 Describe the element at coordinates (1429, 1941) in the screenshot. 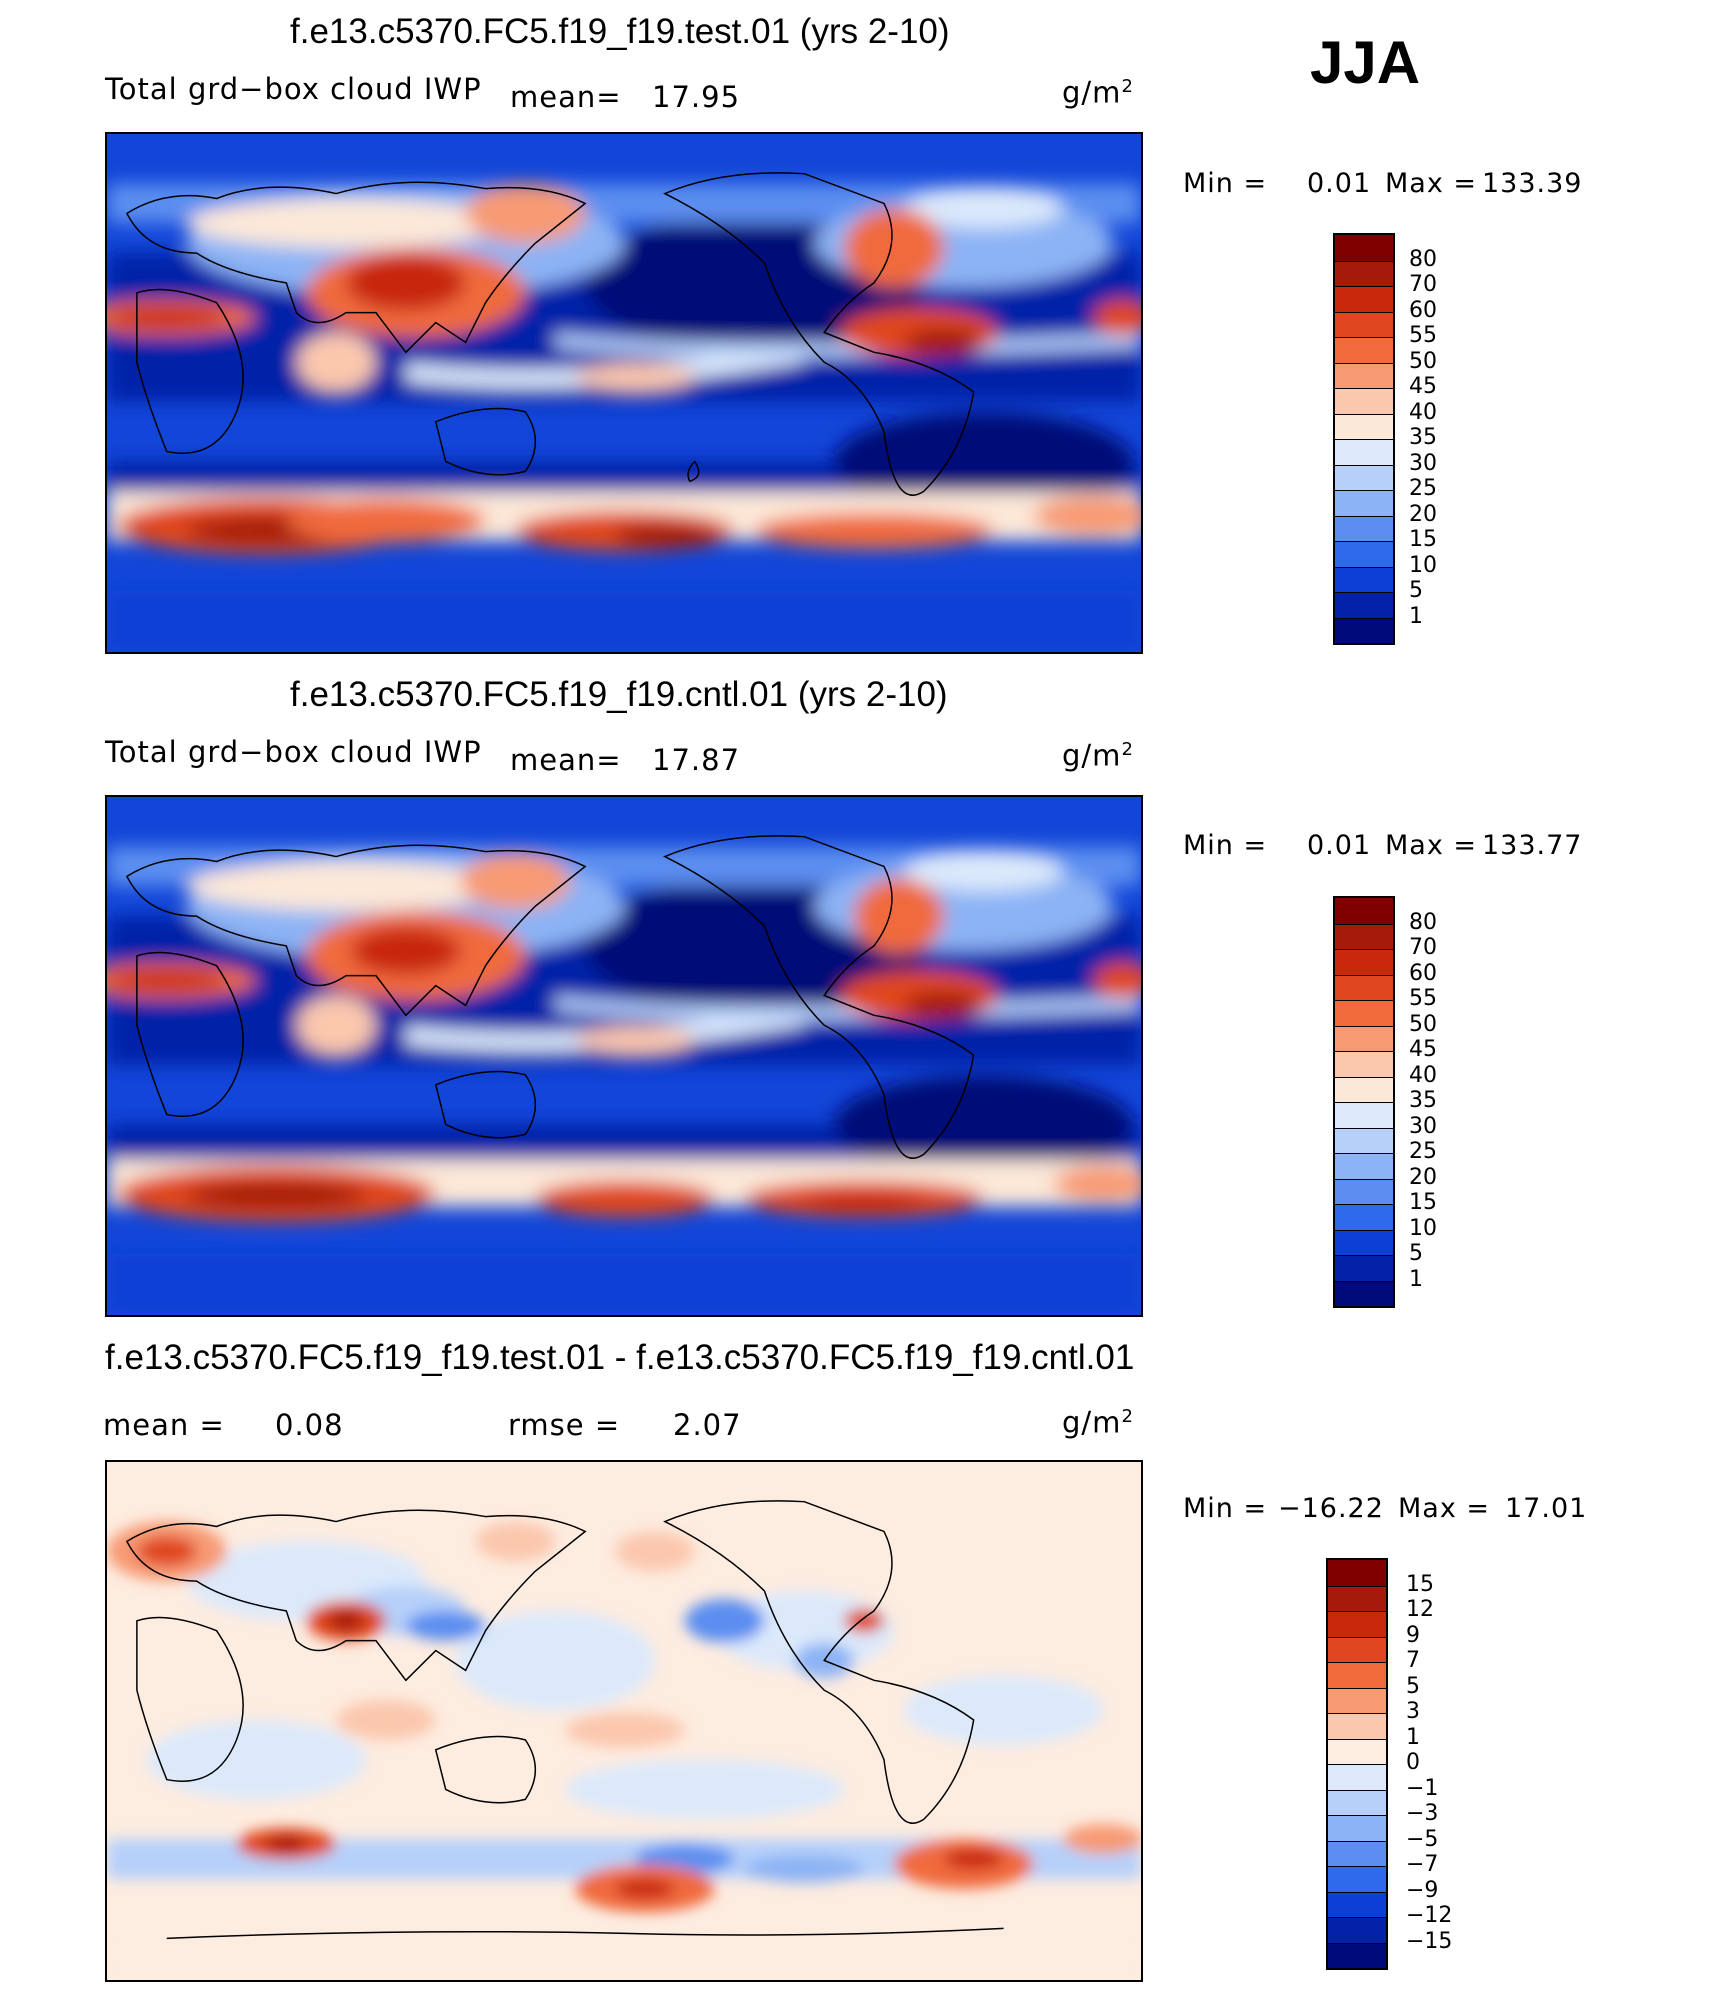

I see `colorbar-tick-label: −15` at that location.